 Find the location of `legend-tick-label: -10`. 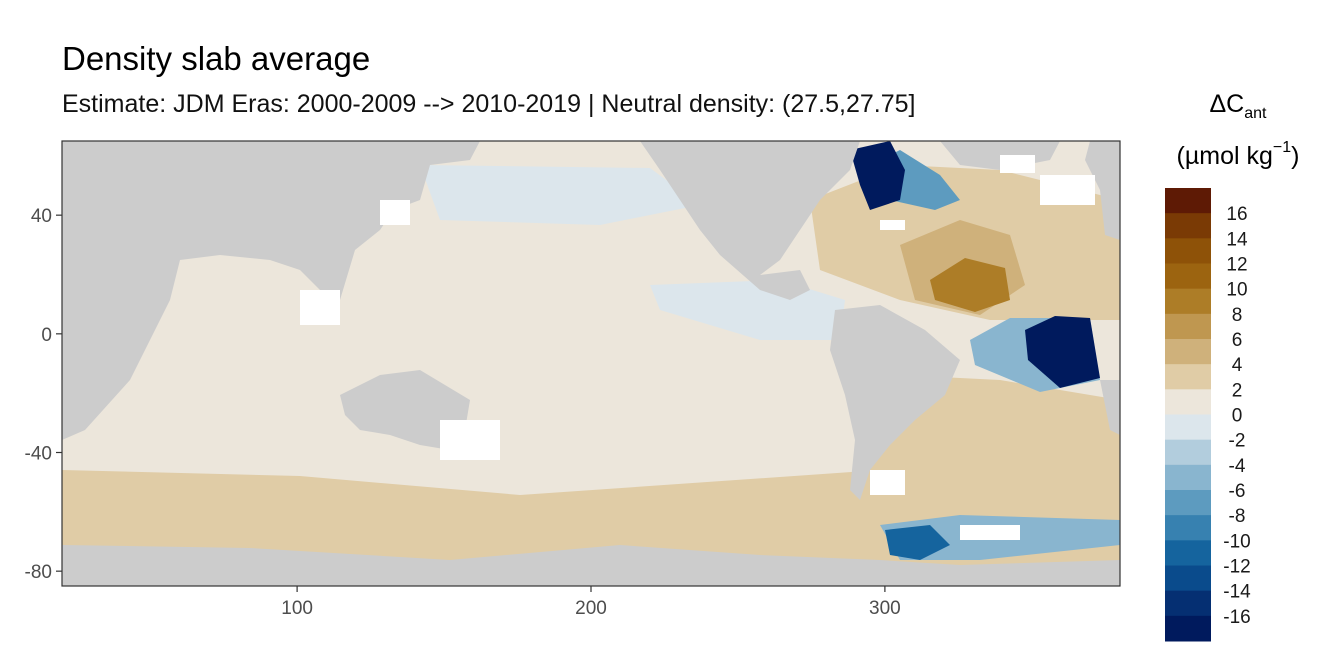

legend-tick-label: -10 is located at coordinates (1236, 541).